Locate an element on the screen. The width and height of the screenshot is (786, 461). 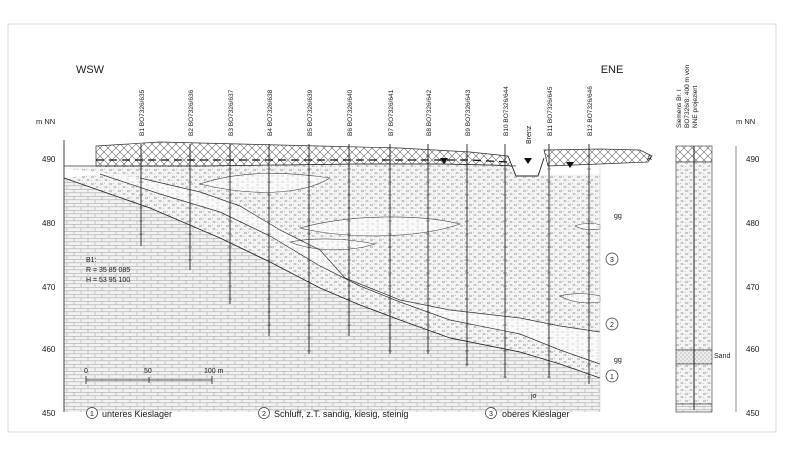
borehole-label-7: B7 BO7326/641 is located at coordinates (391, 112).